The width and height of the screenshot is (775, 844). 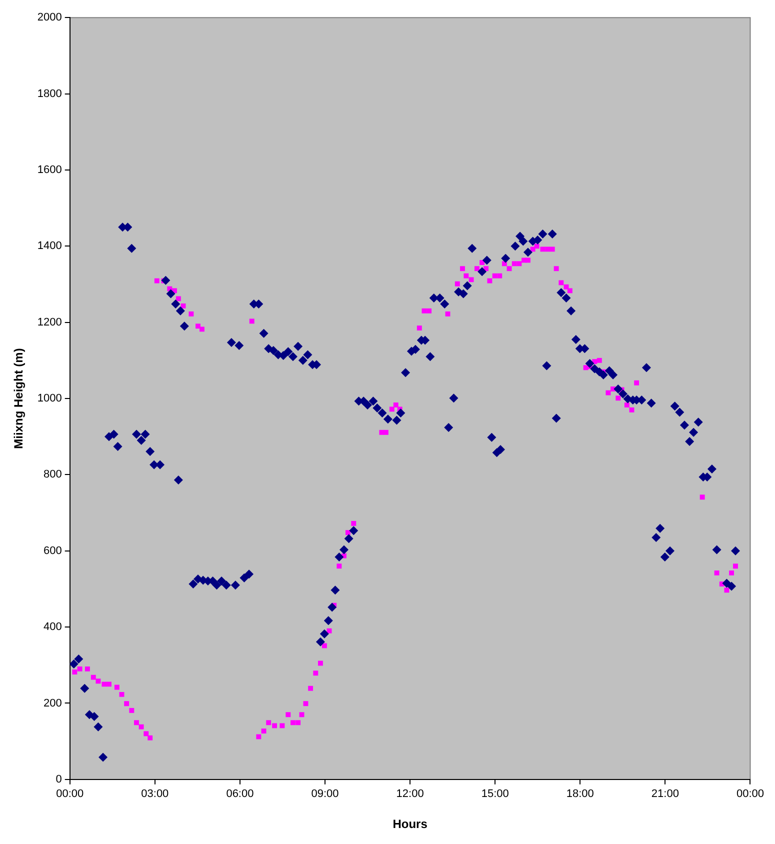 I want to click on y-tick-label: 400, so click(x=53, y=627).